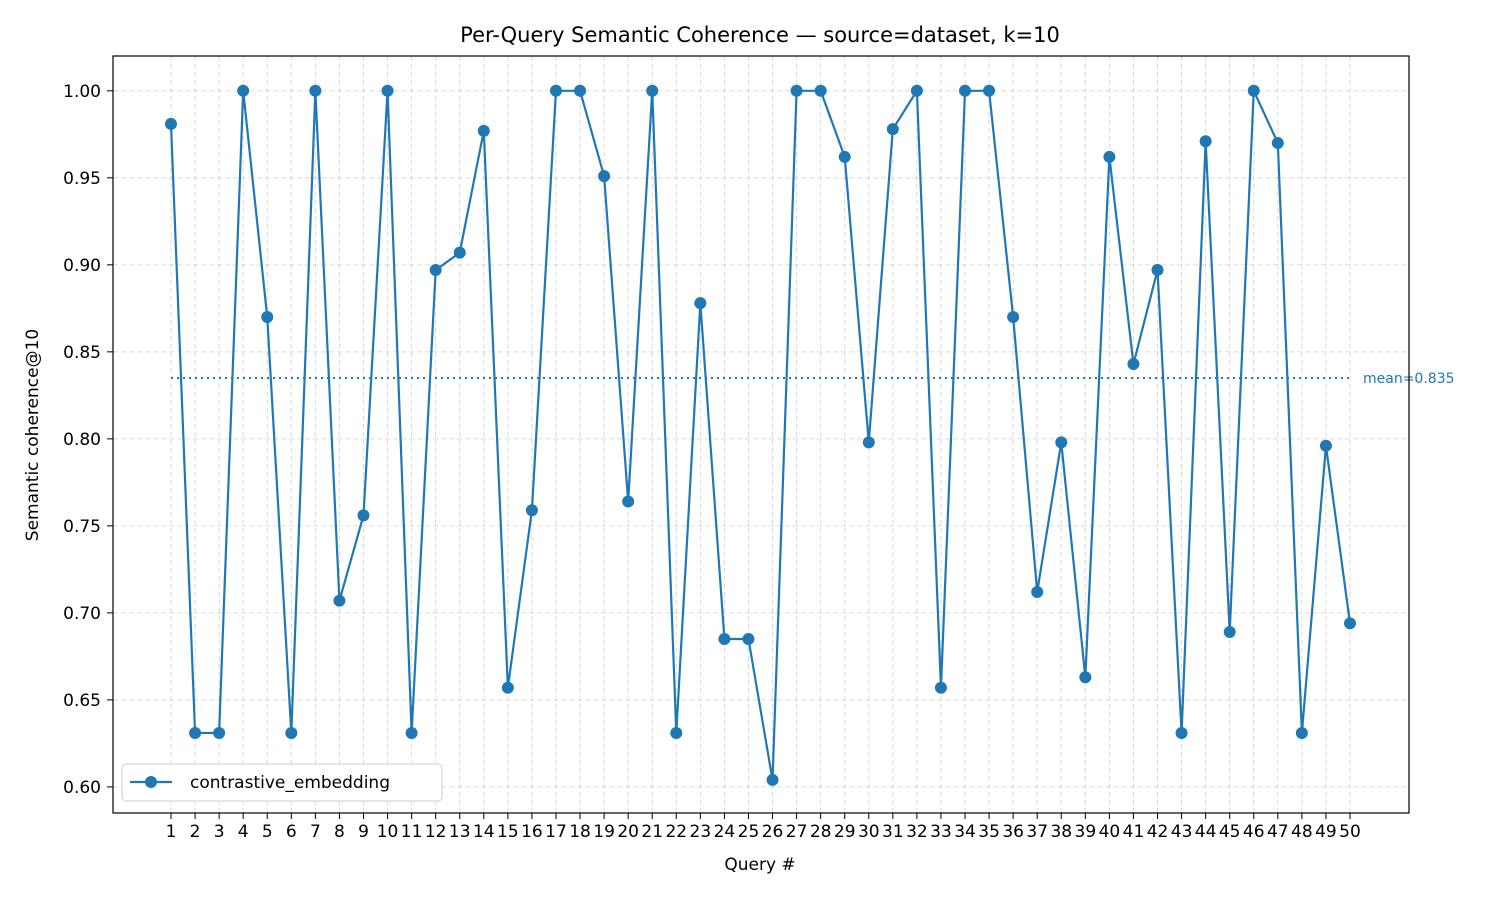  What do you see at coordinates (315, 832) in the screenshot?
I see `x-tick-label: 7` at bounding box center [315, 832].